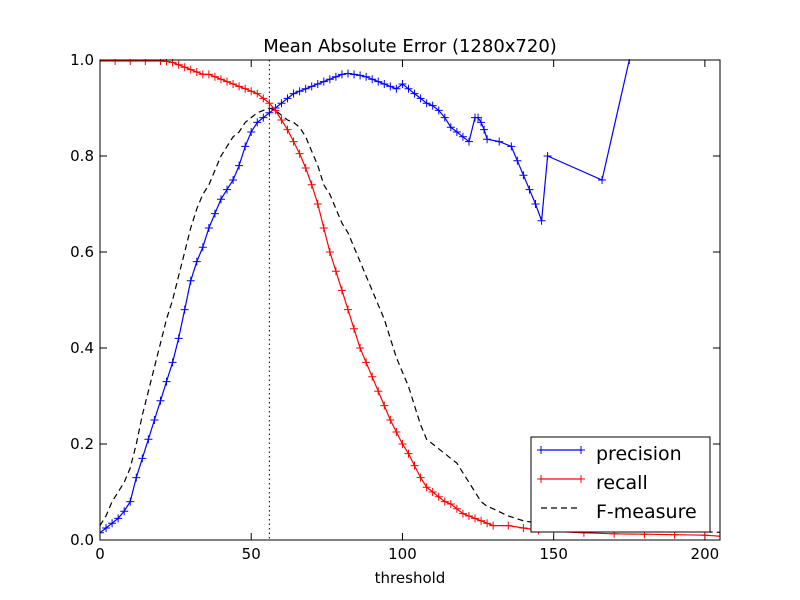 The image size is (800, 600). I want to click on legend-marker-precision, so click(541, 450).